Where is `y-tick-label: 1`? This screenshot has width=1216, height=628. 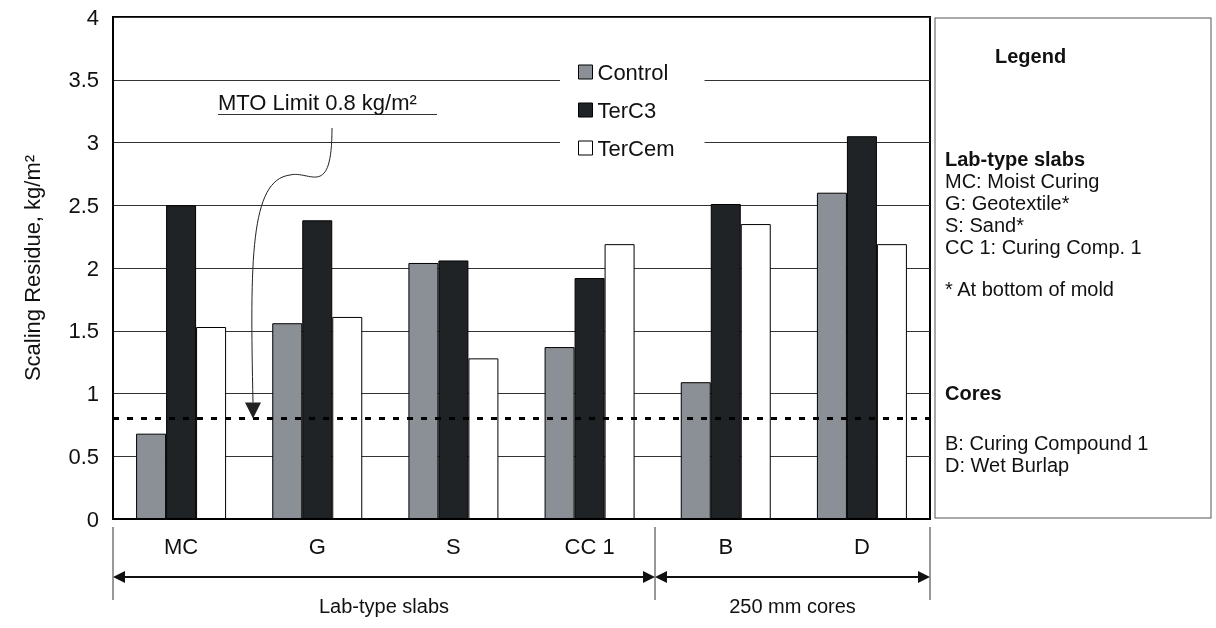 y-tick-label: 1 is located at coordinates (92, 393).